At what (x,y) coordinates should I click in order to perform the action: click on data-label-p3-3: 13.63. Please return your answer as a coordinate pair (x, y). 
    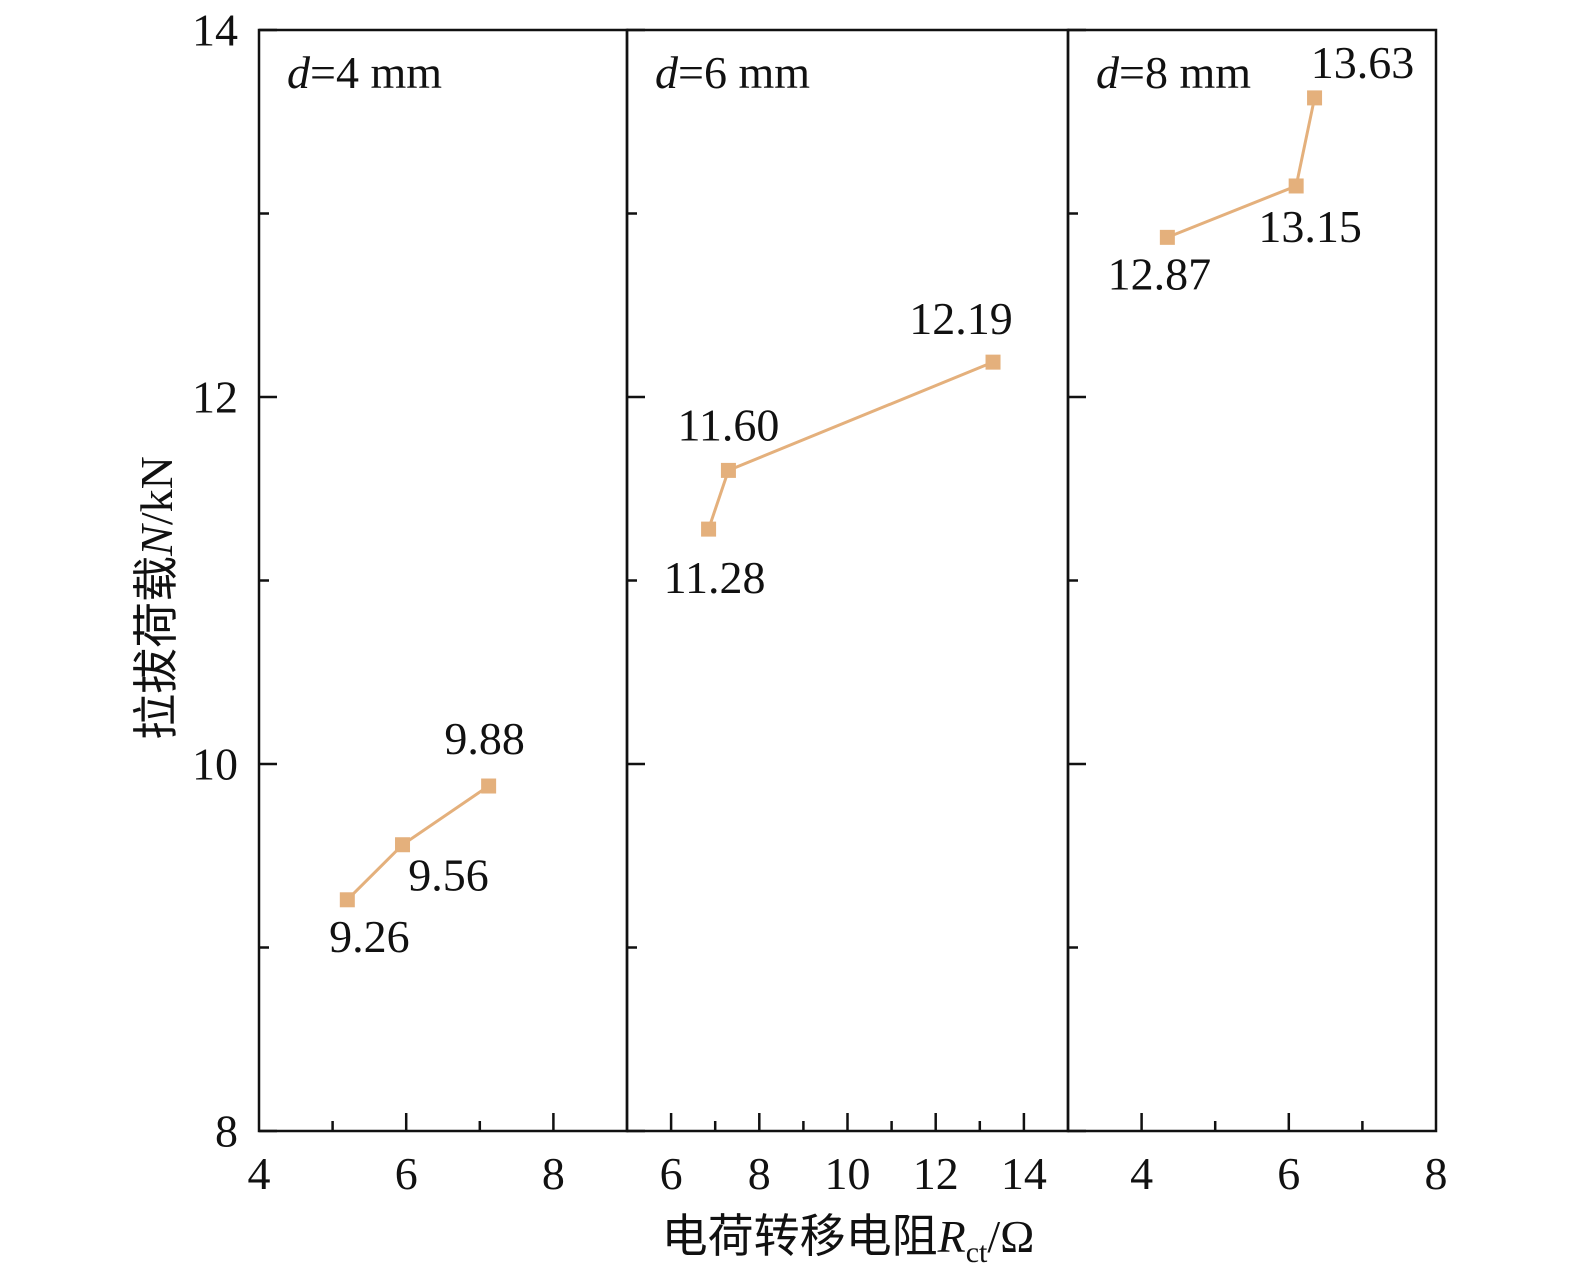
    Looking at the image, I should click on (1363, 62).